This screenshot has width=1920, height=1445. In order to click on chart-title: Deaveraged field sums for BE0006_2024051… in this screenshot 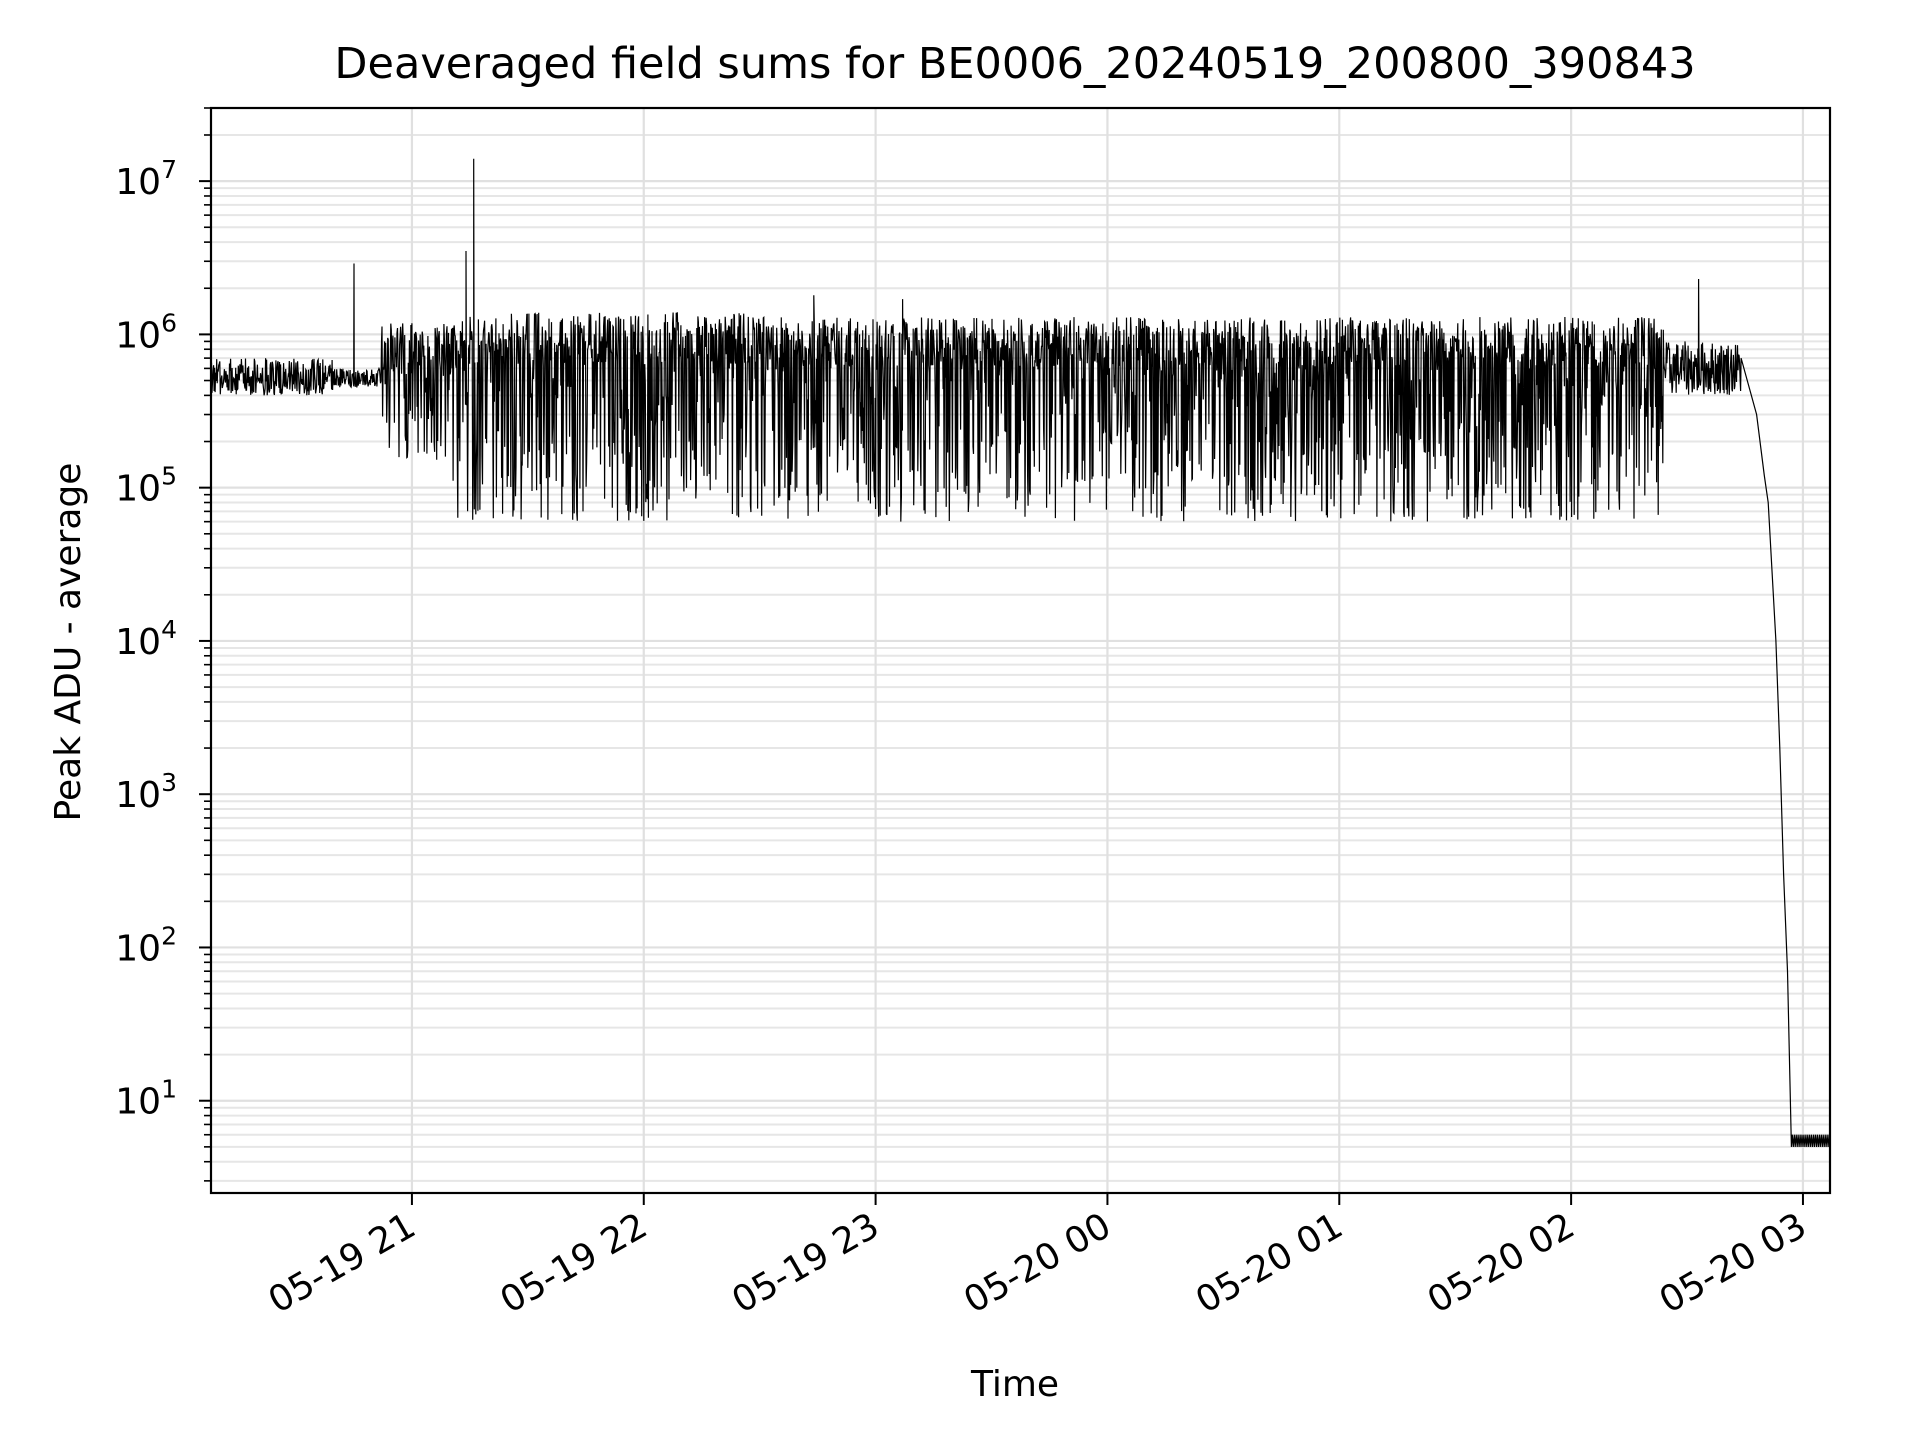, I will do `click(1014, 64)`.